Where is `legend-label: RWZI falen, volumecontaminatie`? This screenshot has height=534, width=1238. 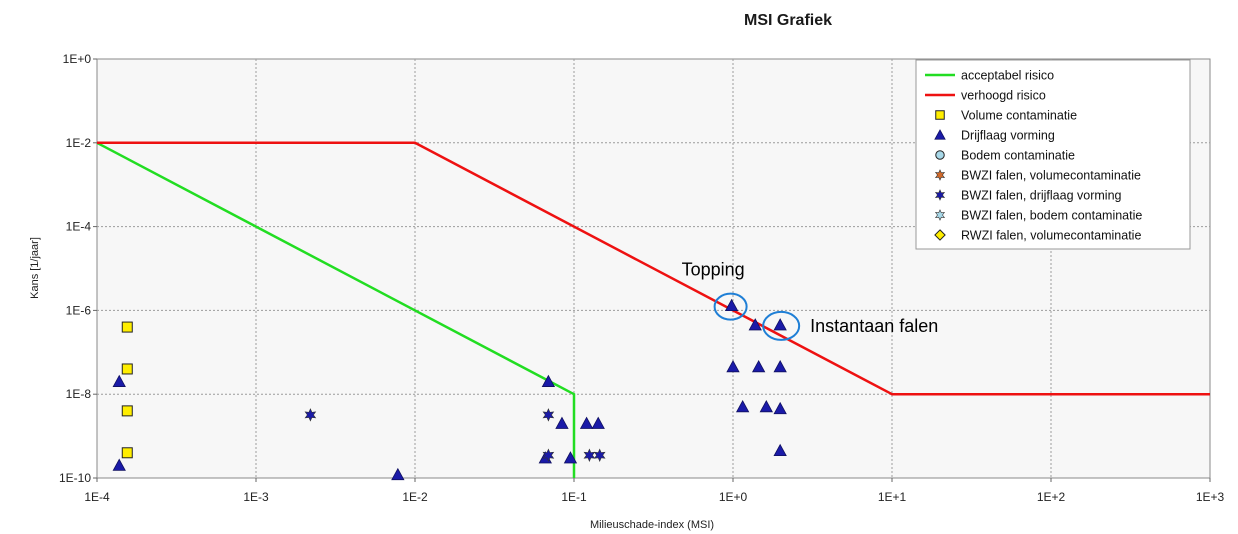
legend-label: RWZI falen, volumecontaminatie is located at coordinates (1051, 236).